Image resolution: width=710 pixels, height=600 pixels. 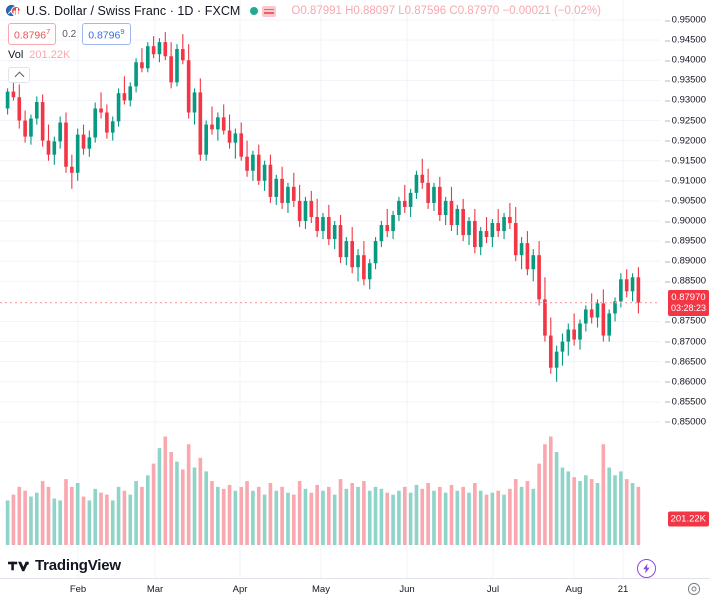 I want to click on time-tick: Jul, so click(x=493, y=589).